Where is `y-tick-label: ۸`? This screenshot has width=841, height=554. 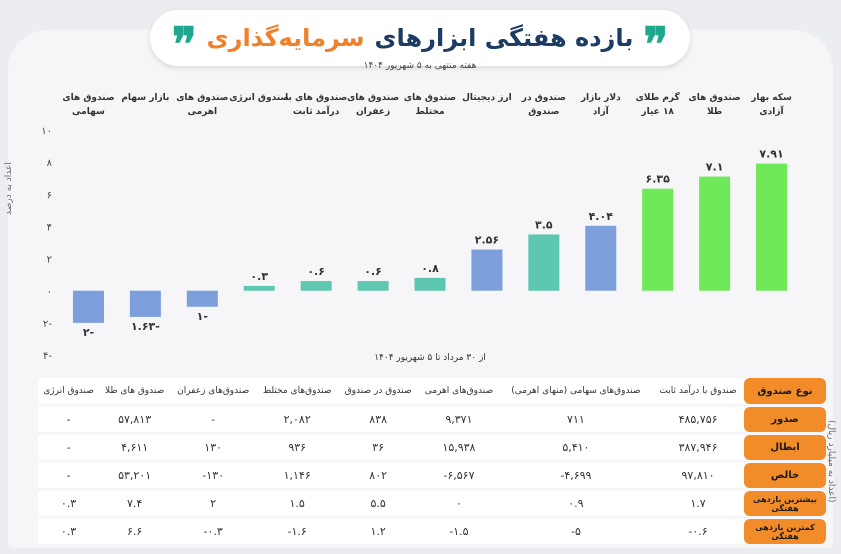
y-tick-label: ۸ is located at coordinates (50, 163).